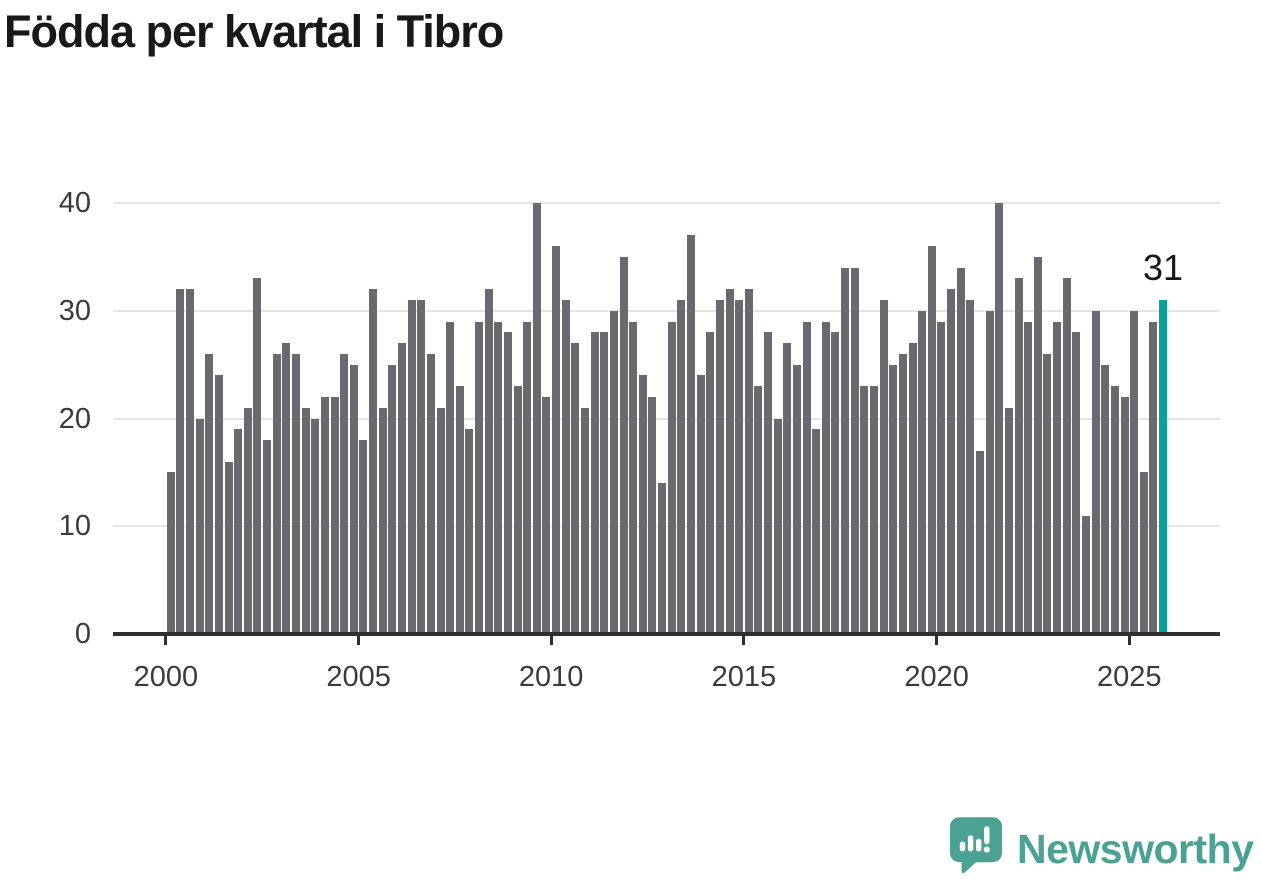 The width and height of the screenshot is (1262, 879). What do you see at coordinates (551, 640) in the screenshot?
I see `x-tick-mark-2010` at bounding box center [551, 640].